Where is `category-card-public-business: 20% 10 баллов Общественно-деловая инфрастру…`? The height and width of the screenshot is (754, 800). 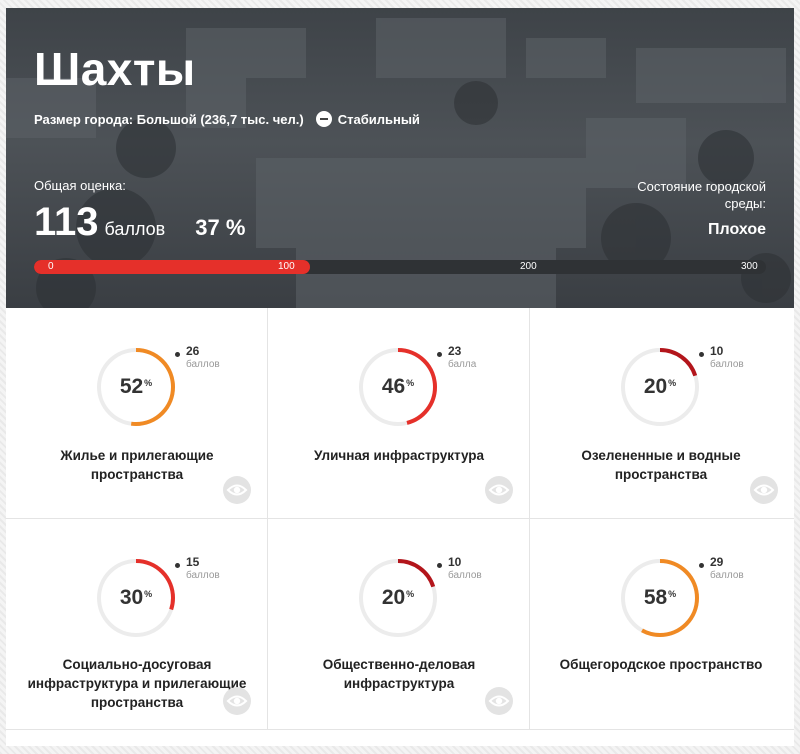 category-card-public-business: 20% 10 баллов Общественно-деловая инфрастру… is located at coordinates (399, 624).